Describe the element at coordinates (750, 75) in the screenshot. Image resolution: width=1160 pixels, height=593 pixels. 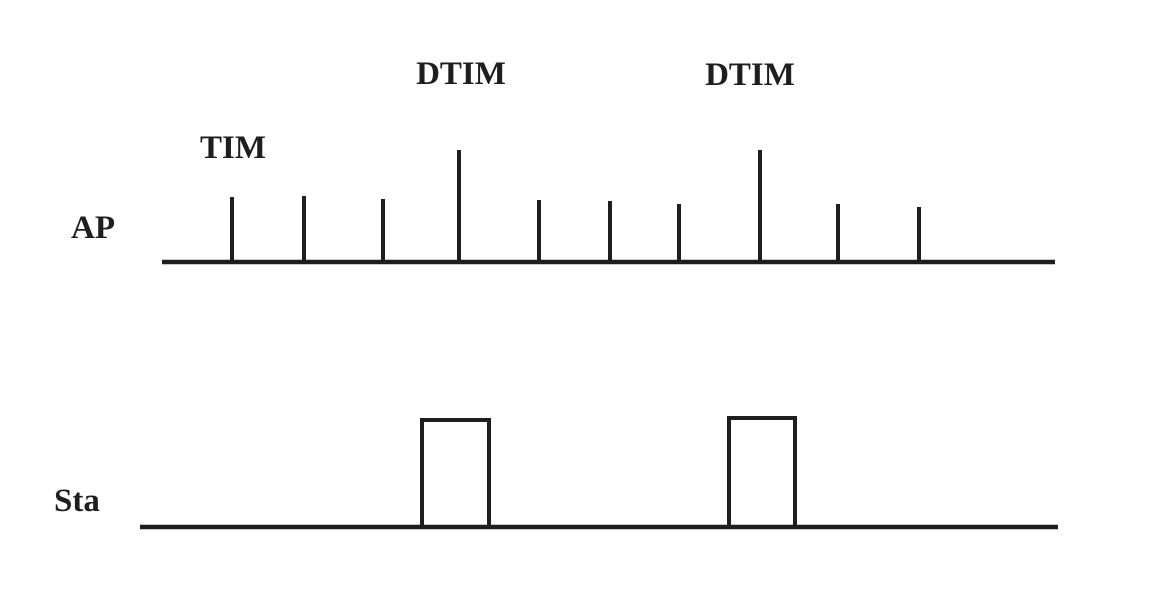
I see `dtim-label-2: DTIM` at that location.